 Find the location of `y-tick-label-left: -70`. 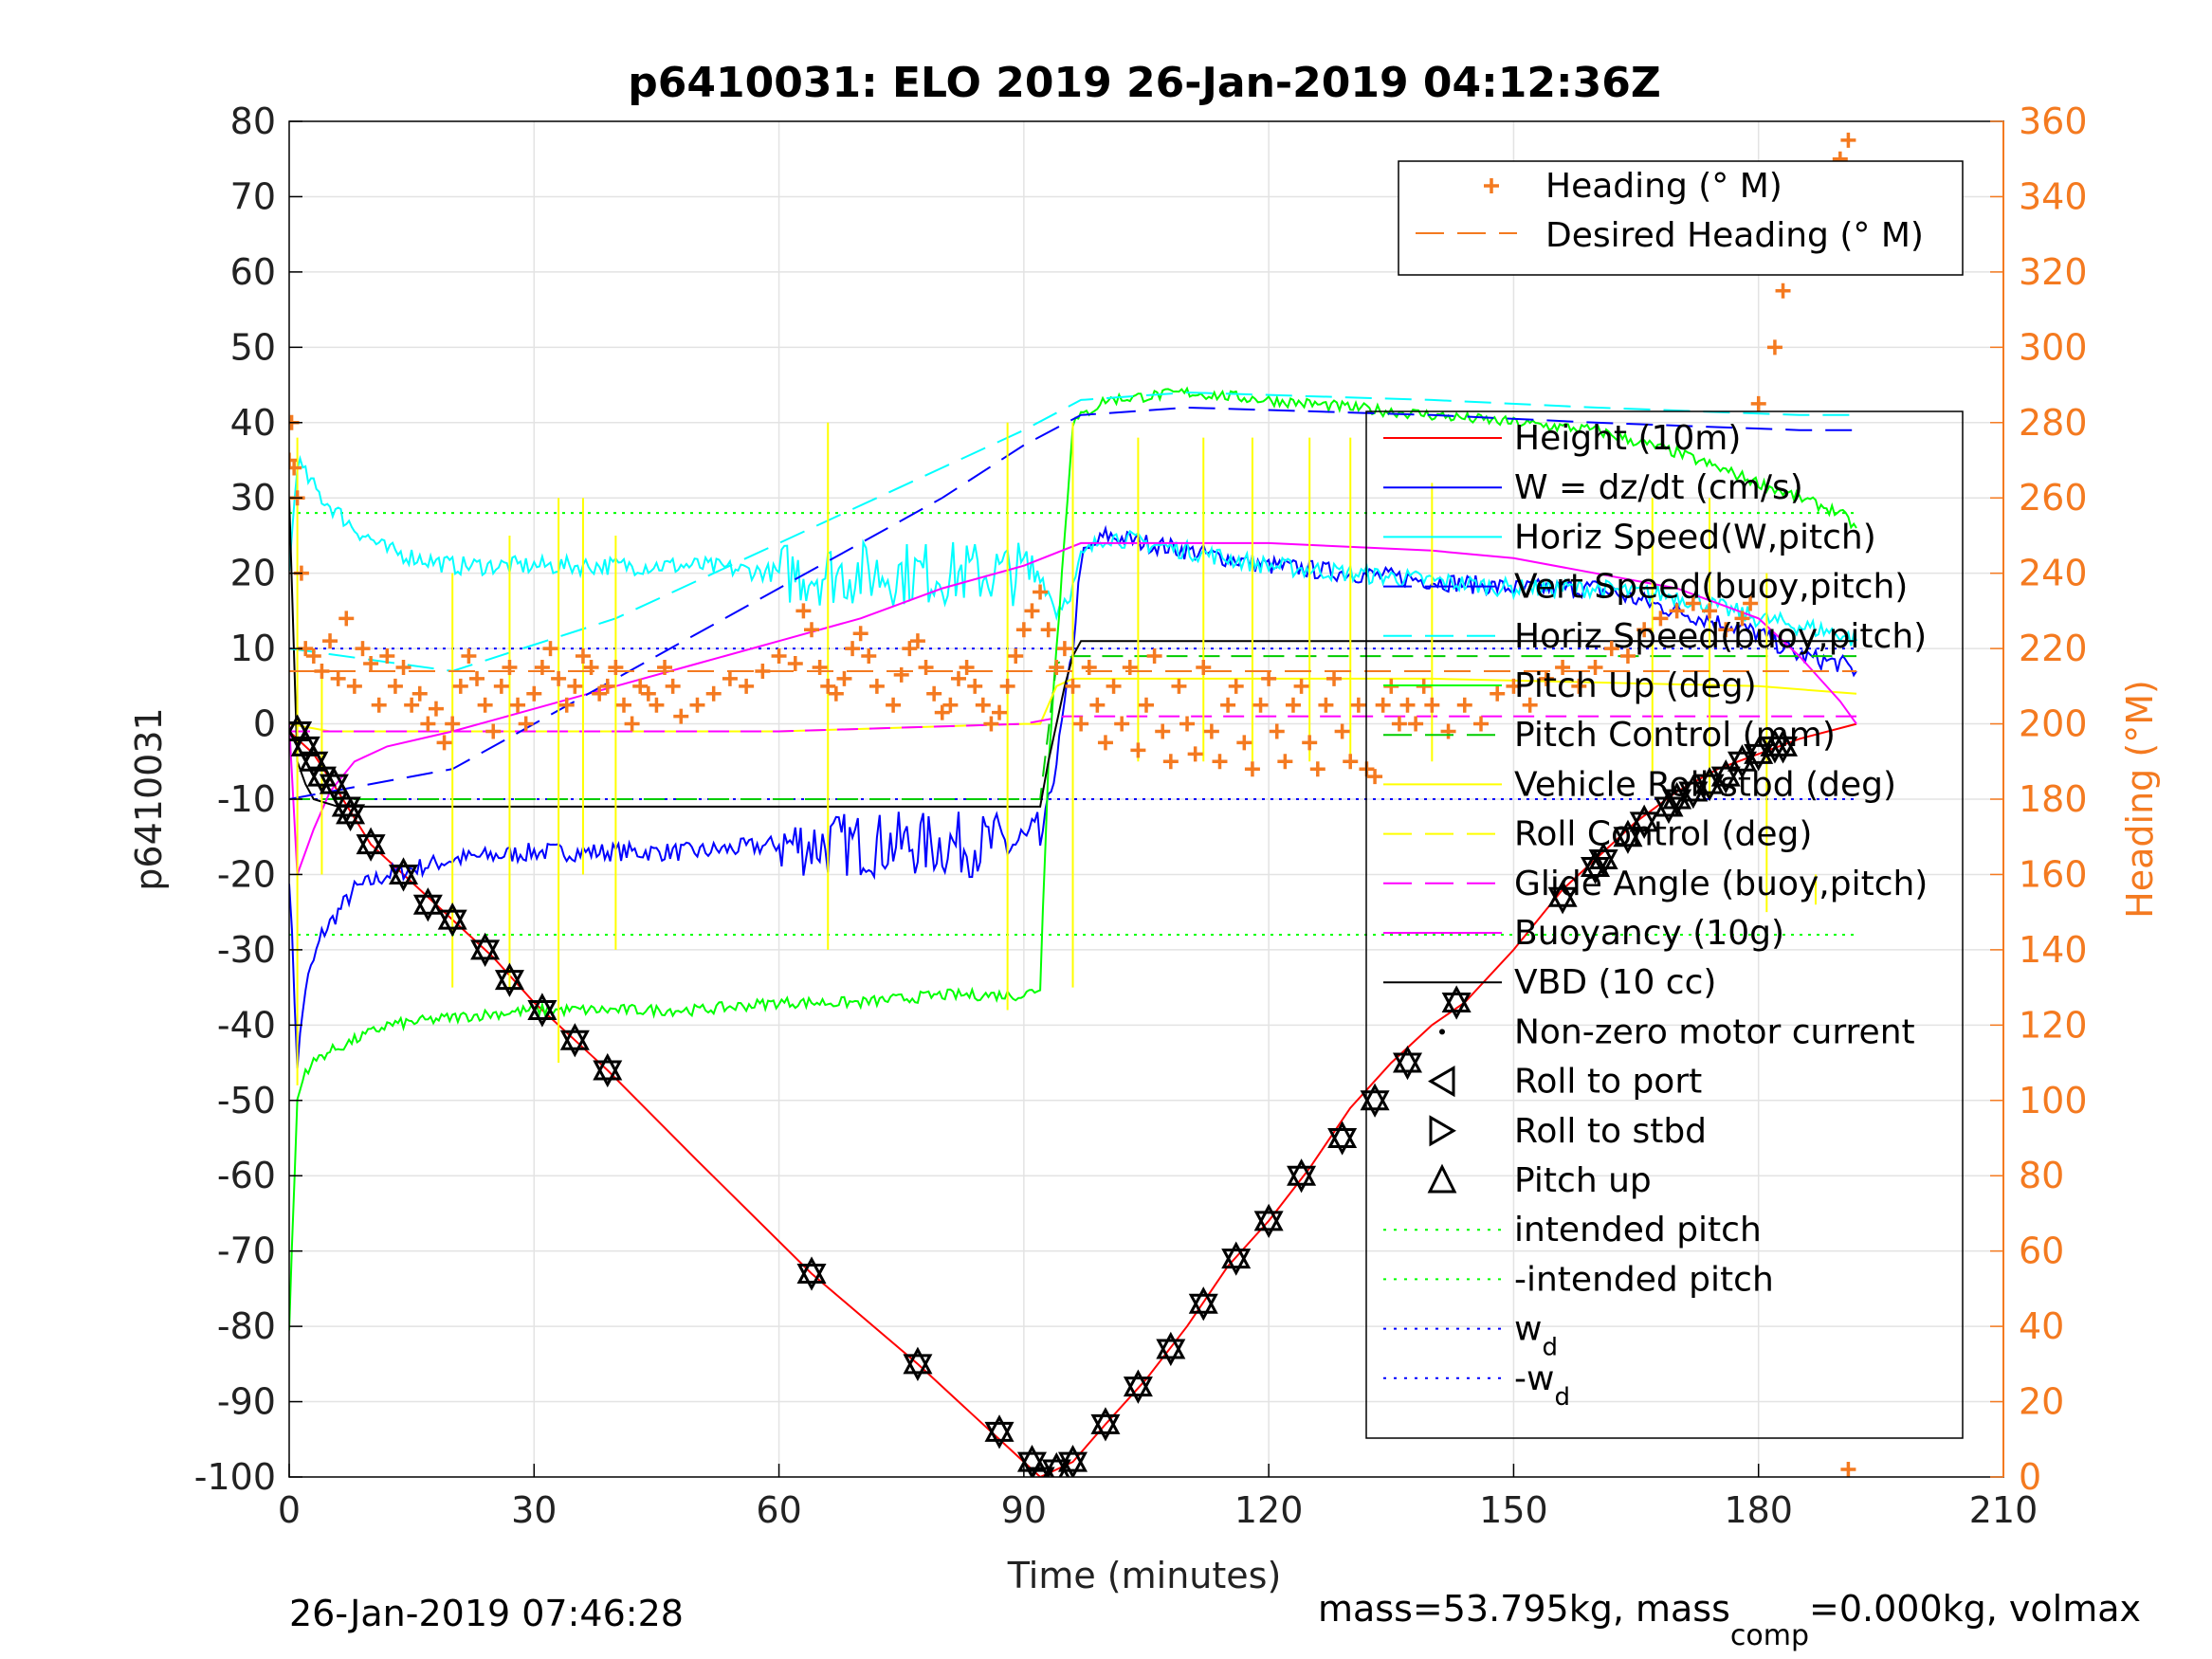

y-tick-label-left: -70 is located at coordinates (246, 1251).